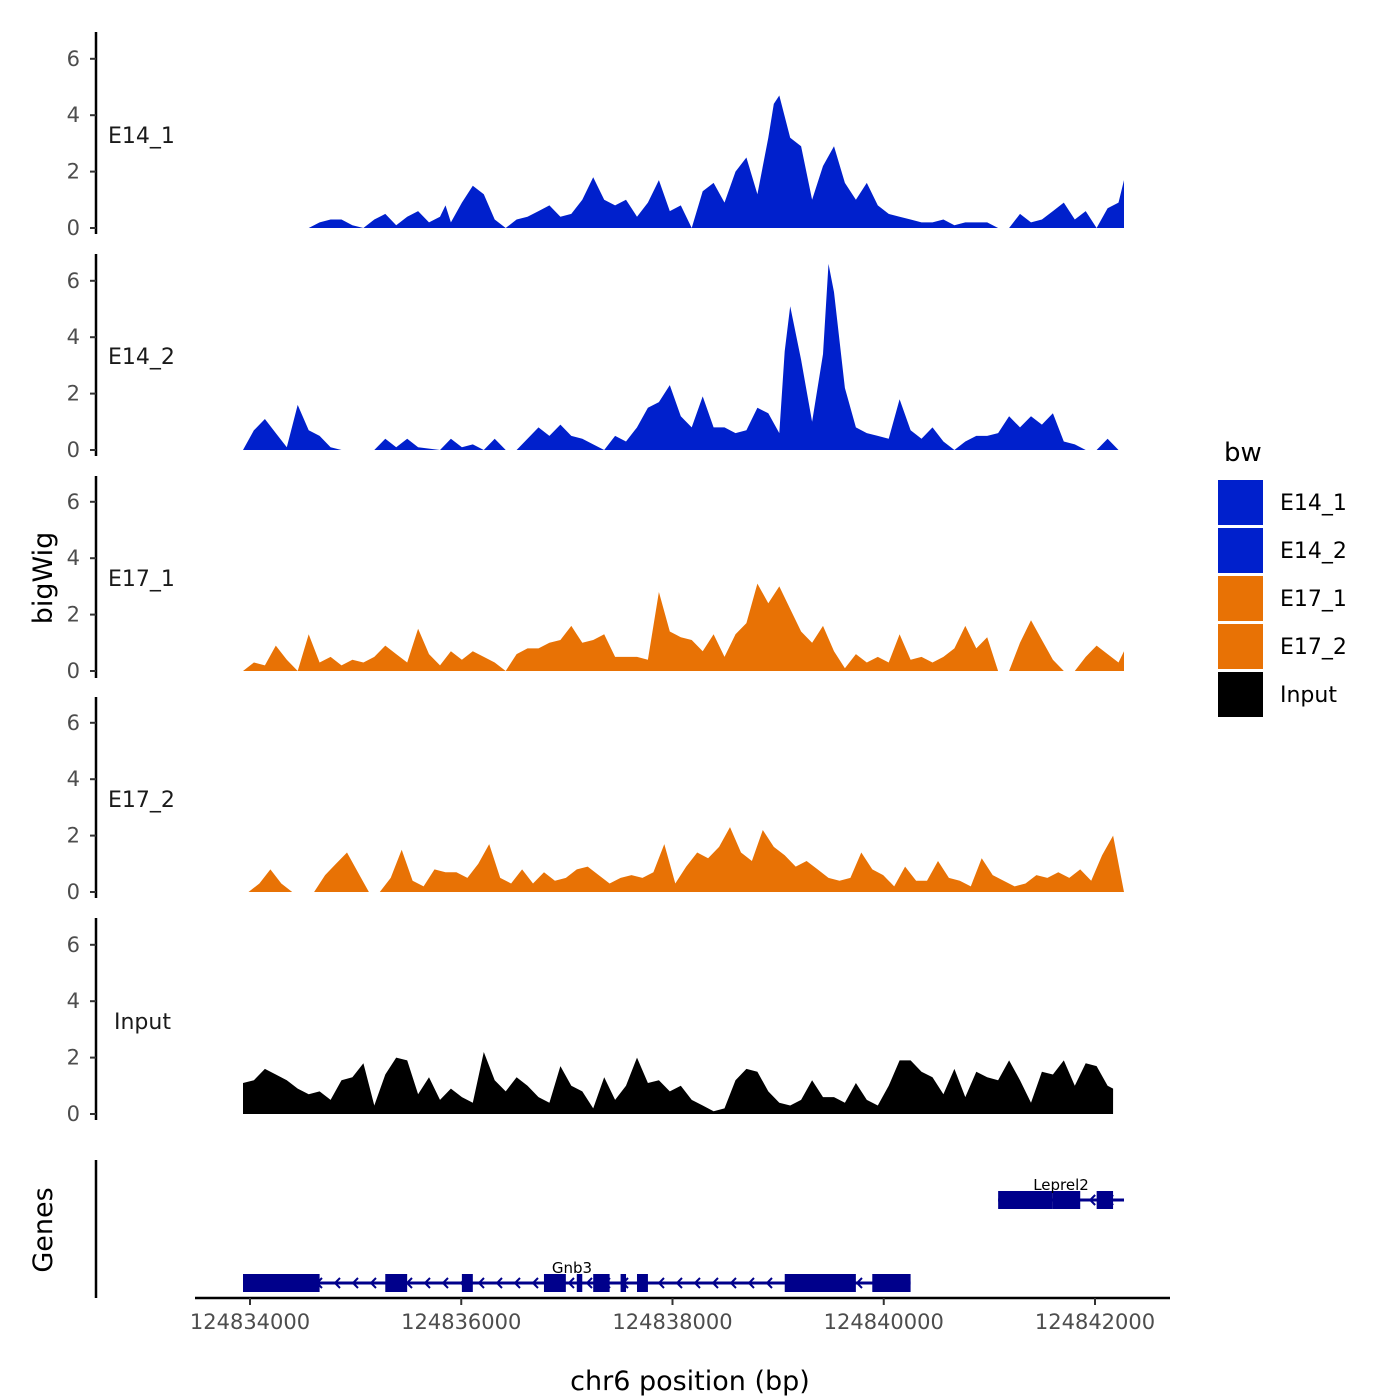 The height and width of the screenshot is (1400, 1400). I want to click on x-tick-label: 124838000, so click(672, 1322).